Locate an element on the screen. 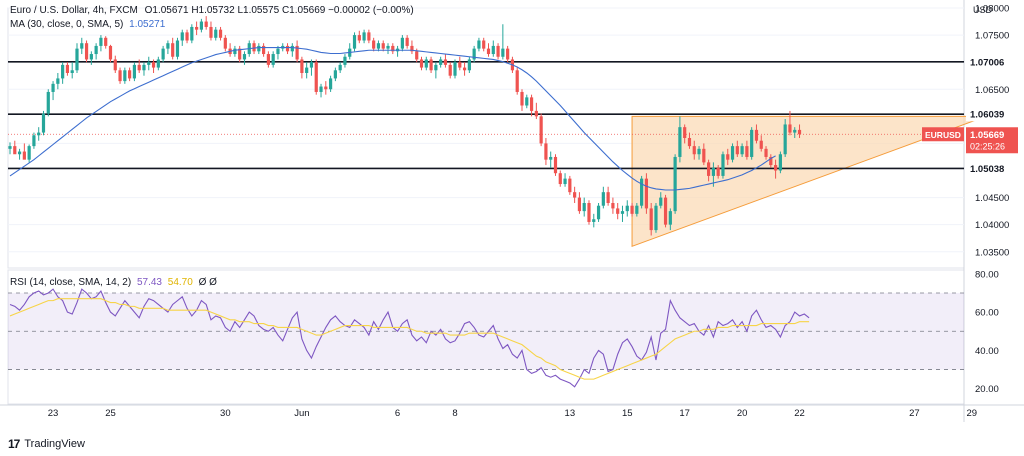 Image resolution: width=1024 pixels, height=456 pixels. ma-legend: MA (30, close, 0, SMA, 5) 1.05271 is located at coordinates (87, 24).